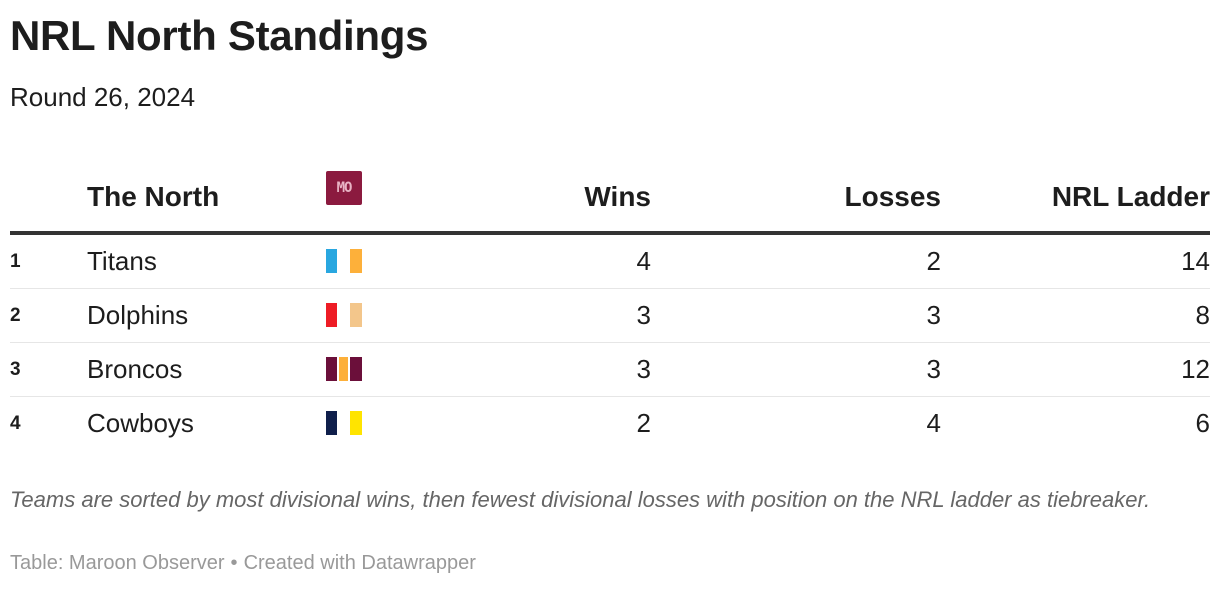 This screenshot has width=1220, height=590. Describe the element at coordinates (610, 423) in the screenshot. I see `table-row: 4 Cowboys 2 4 6` at that location.